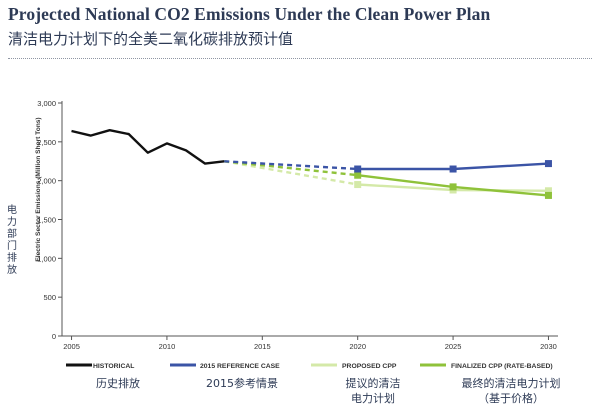 Image resolution: width=600 pixels, height=413 pixels. What do you see at coordinates (12, 269) in the screenshot?
I see `y-axis-label-zh-char: 放` at bounding box center [12, 269].